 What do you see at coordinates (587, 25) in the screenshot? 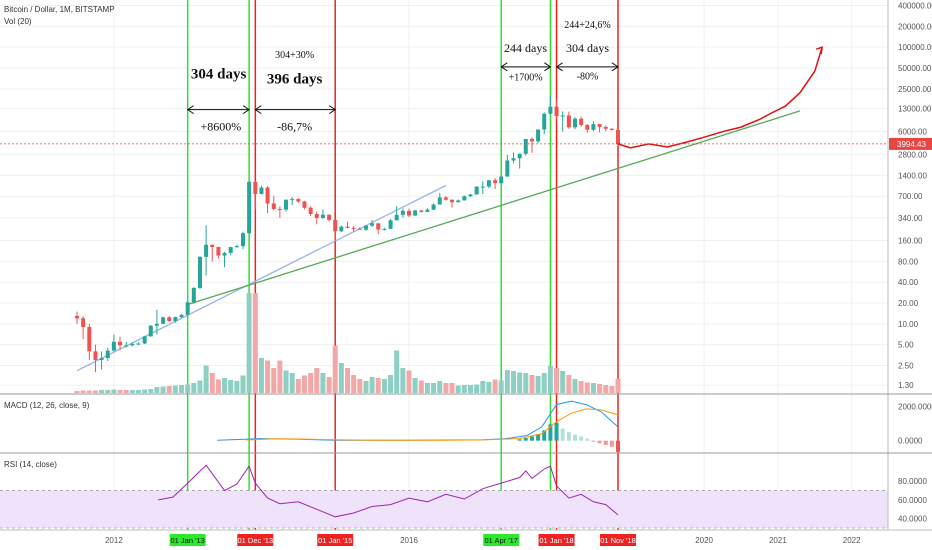
I see `annotation-label: 244+24,6%` at bounding box center [587, 25].